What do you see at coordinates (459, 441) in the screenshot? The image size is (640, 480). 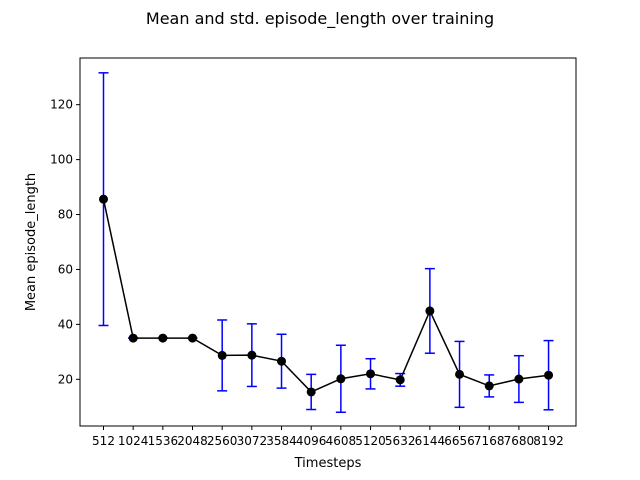 I see `x-tick-label: 6656` at bounding box center [459, 441].